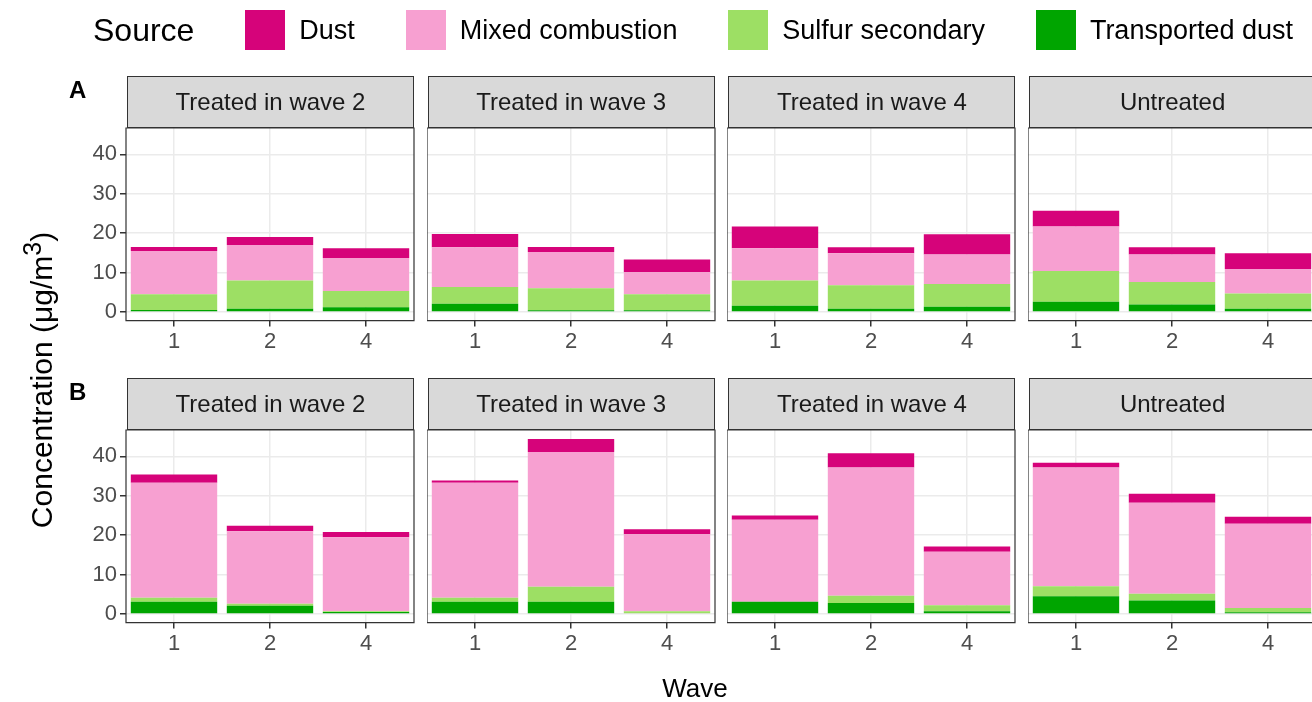 The image size is (1312, 702). I want to click on chart-title: Untreated, so click(1170, 404).